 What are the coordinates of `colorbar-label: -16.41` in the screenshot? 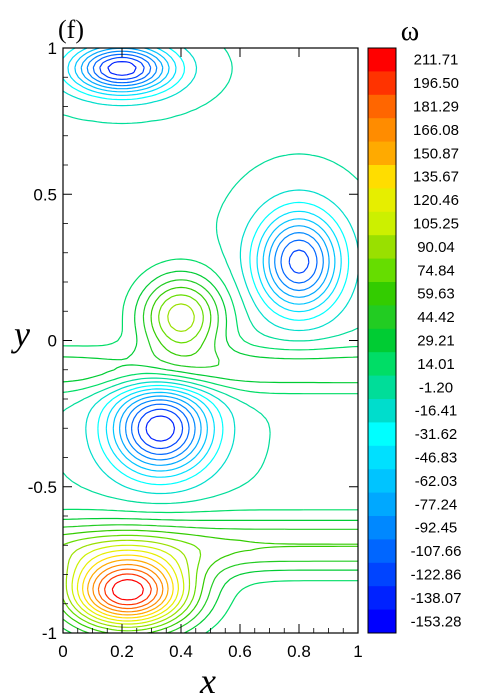 It's located at (436, 411).